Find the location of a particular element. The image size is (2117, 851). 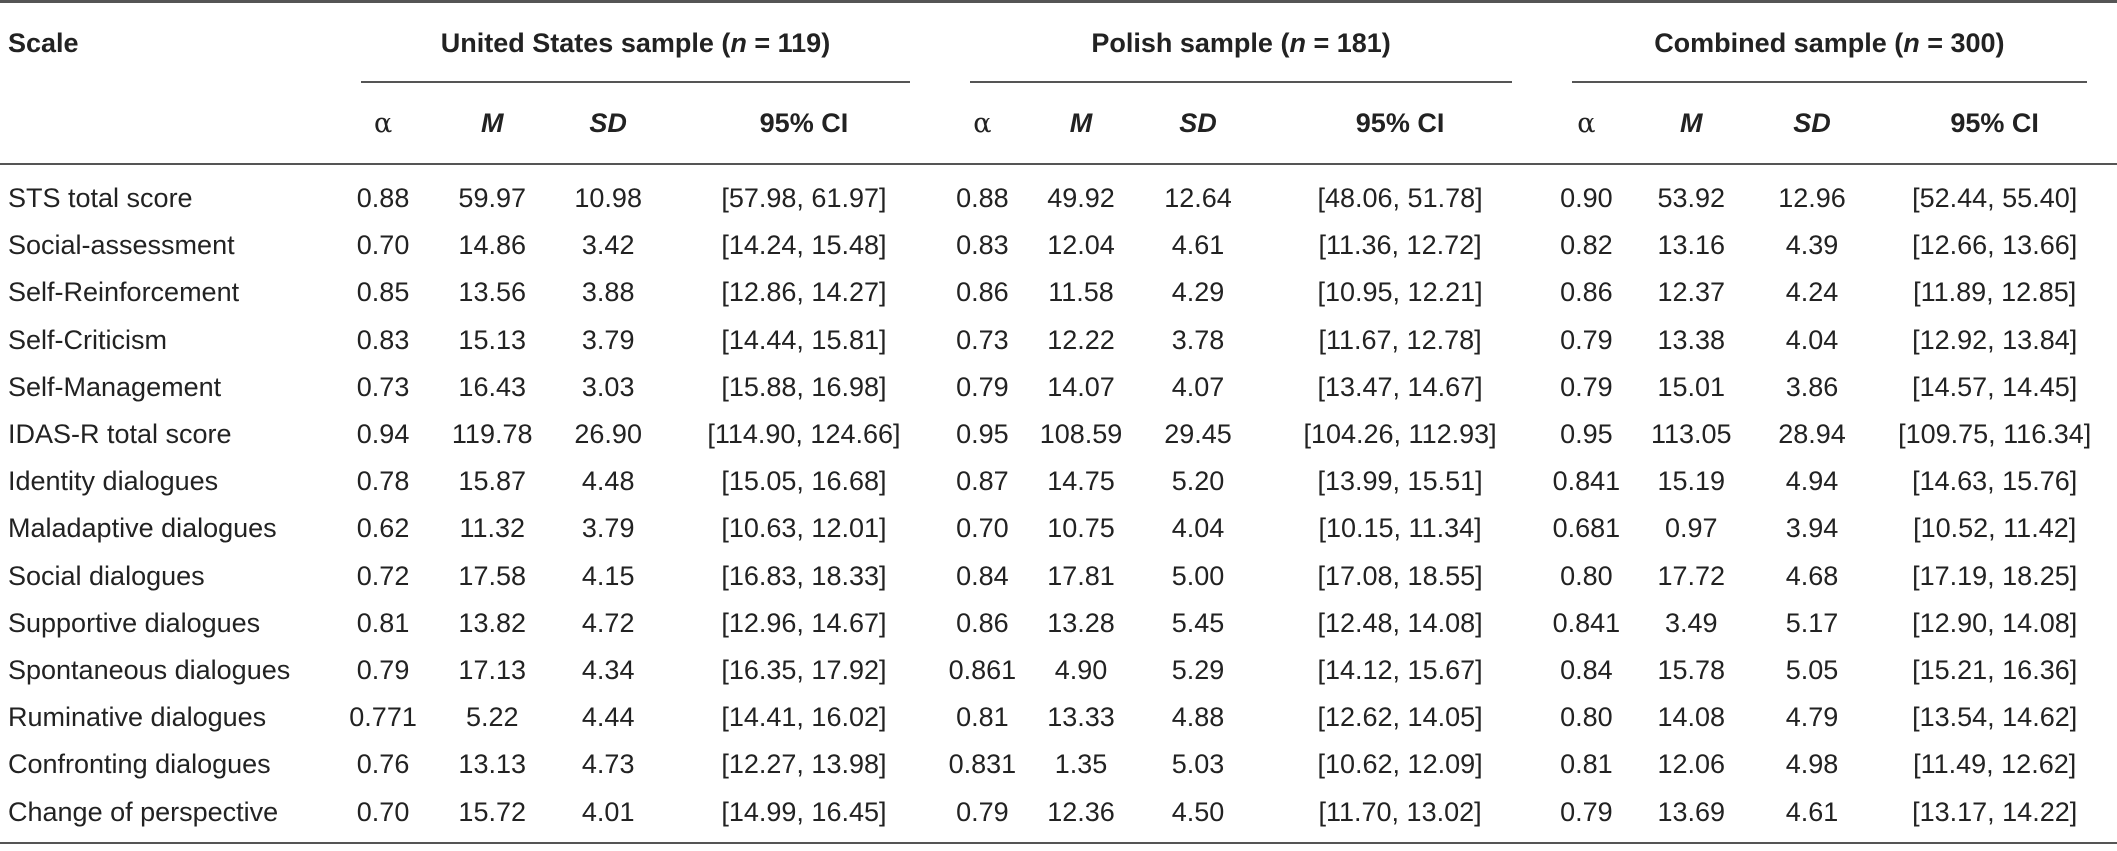

value-cell: 5.00 is located at coordinates (1198, 575).